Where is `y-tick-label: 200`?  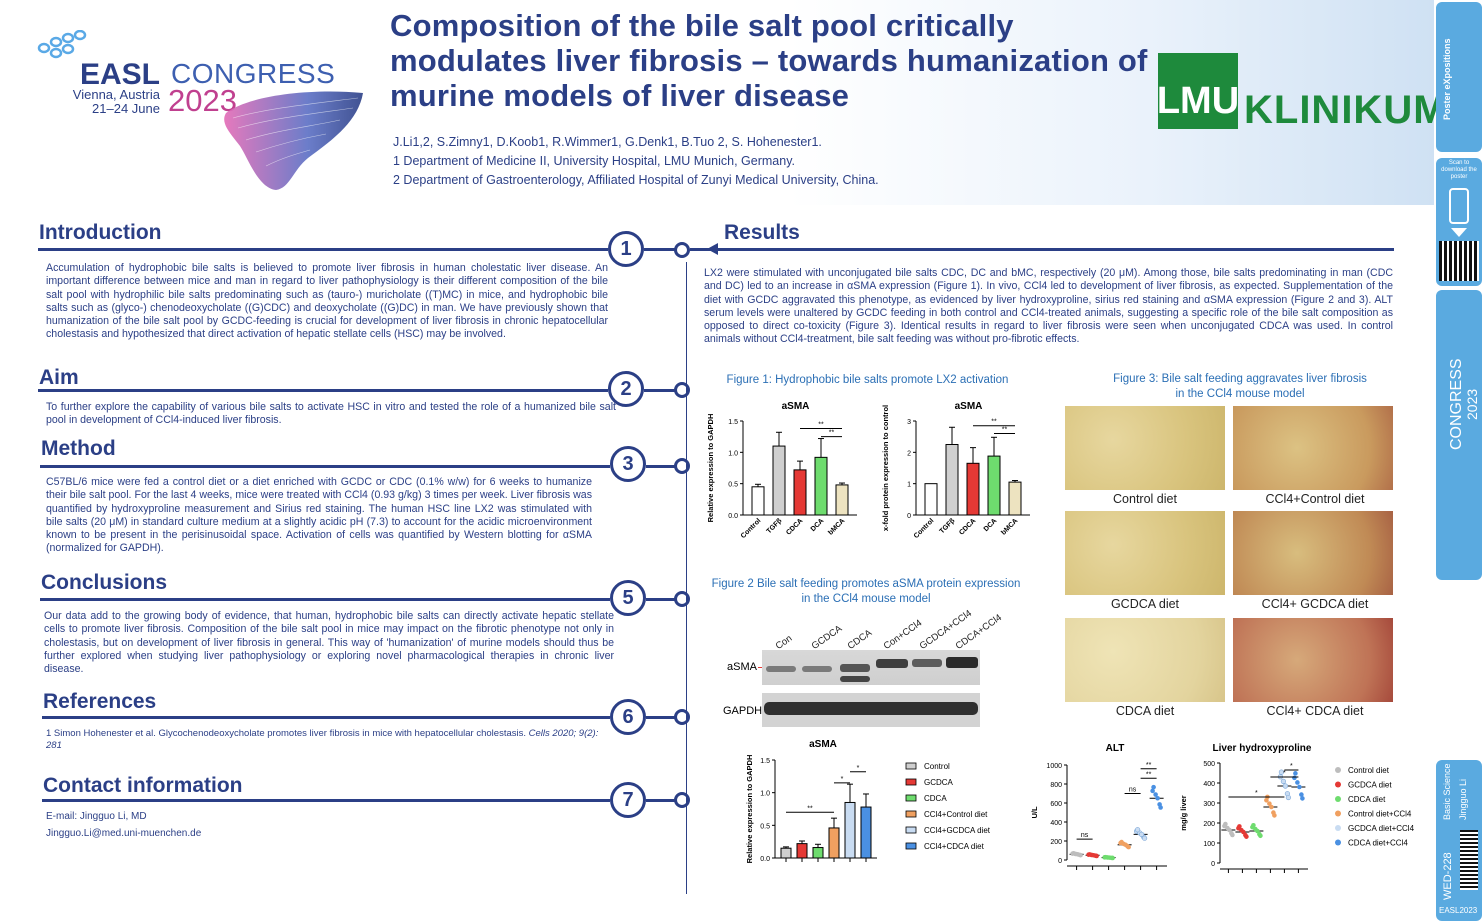
y-tick-label: 200 is located at coordinates (1209, 824).